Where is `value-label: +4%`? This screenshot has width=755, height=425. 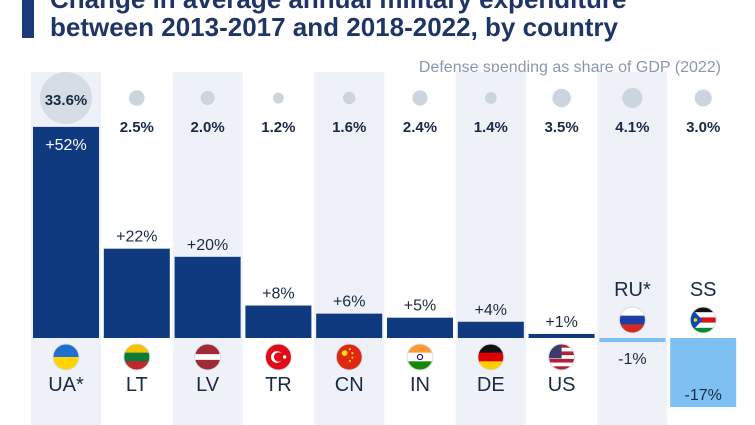 value-label: +4% is located at coordinates (491, 310).